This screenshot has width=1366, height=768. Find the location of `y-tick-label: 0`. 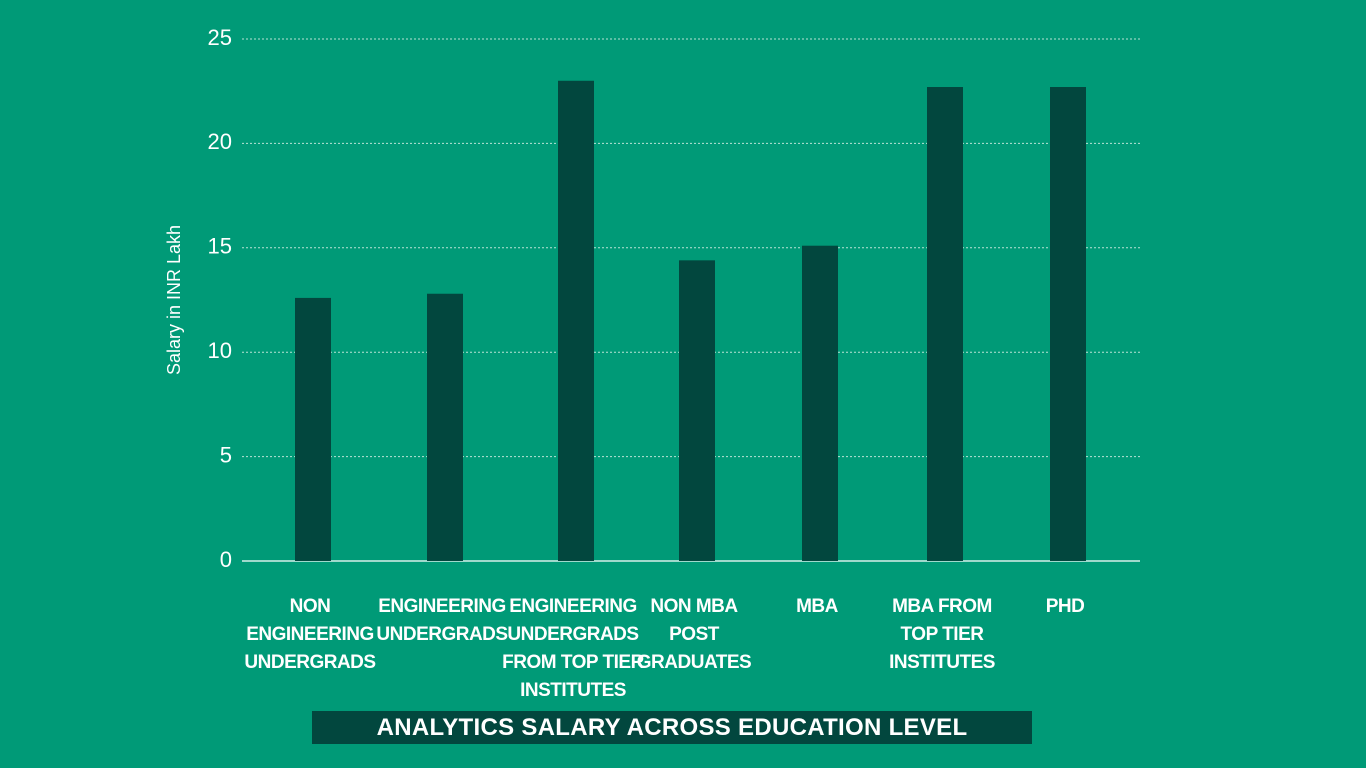

y-tick-label: 0 is located at coordinates (226, 559).